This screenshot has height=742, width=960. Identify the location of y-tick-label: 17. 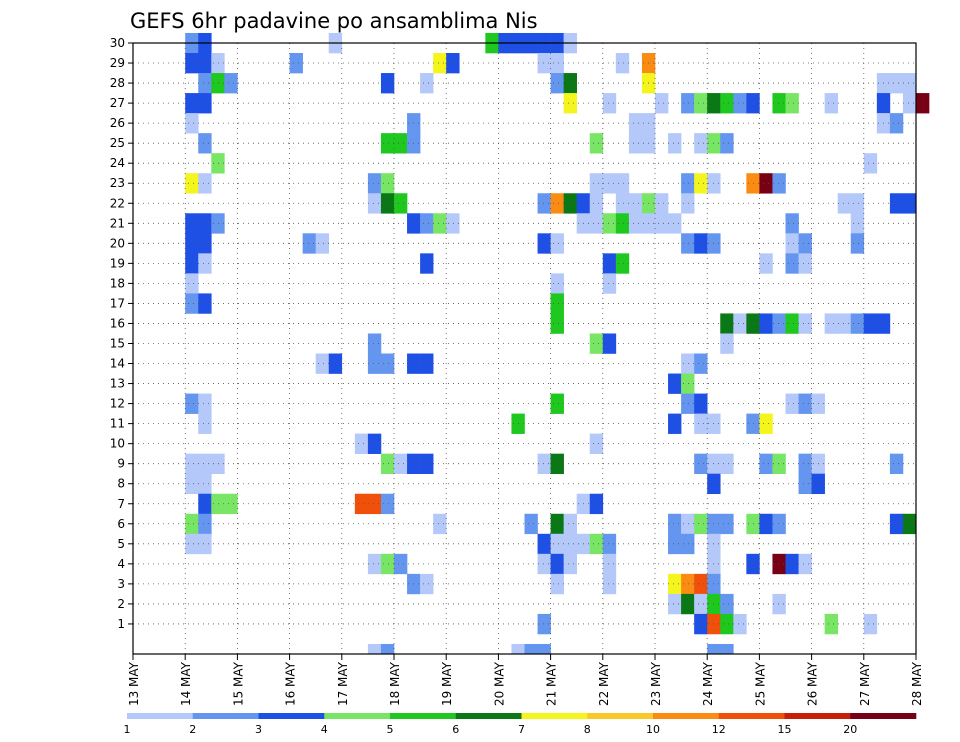
(117, 303).